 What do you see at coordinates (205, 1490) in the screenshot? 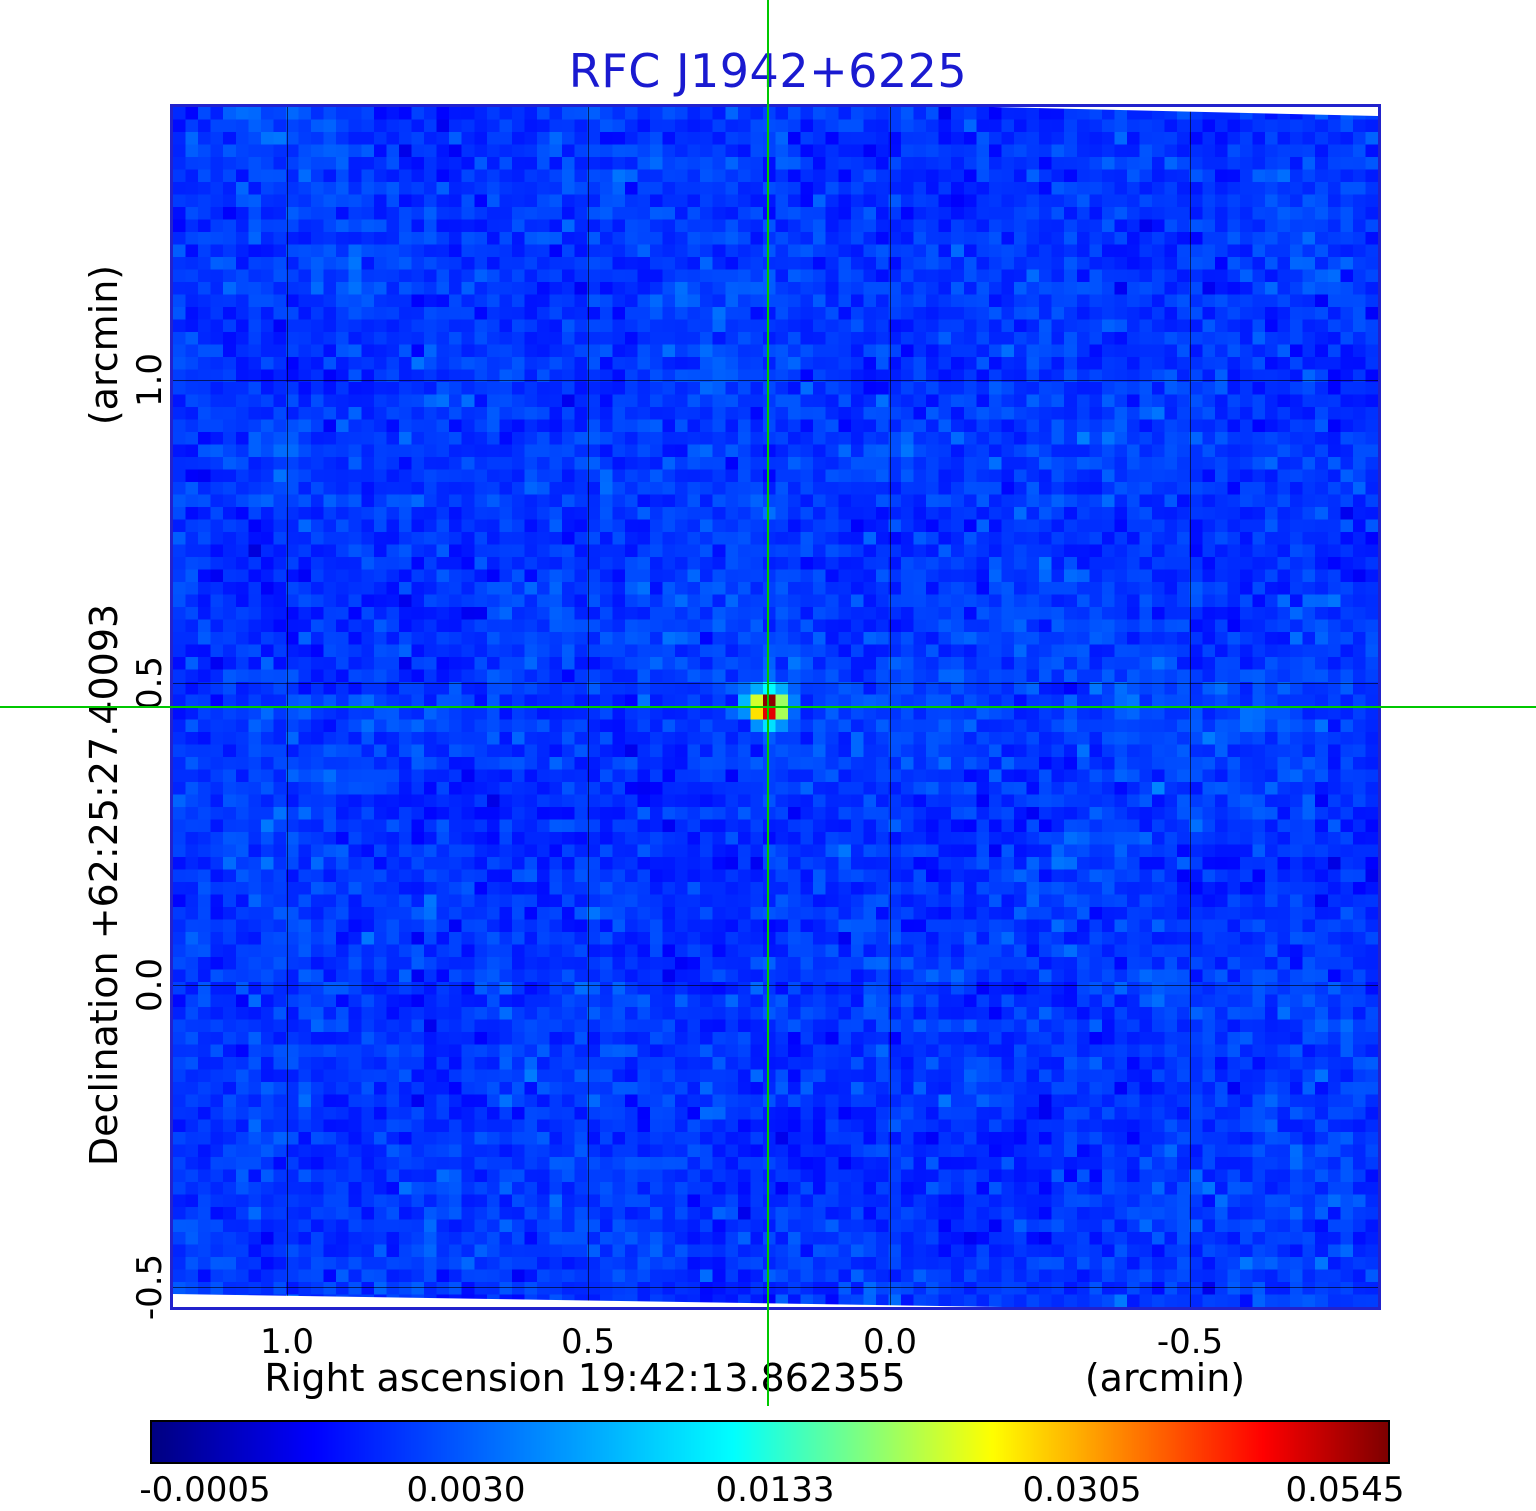
I see `colorbar-tick-label: -0.0005` at bounding box center [205, 1490].